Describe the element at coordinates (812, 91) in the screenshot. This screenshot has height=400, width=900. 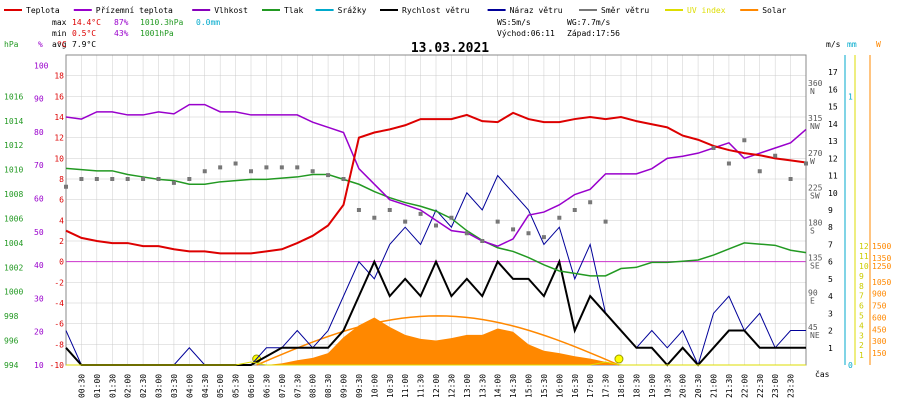
I see `dir-name: N` at that location.